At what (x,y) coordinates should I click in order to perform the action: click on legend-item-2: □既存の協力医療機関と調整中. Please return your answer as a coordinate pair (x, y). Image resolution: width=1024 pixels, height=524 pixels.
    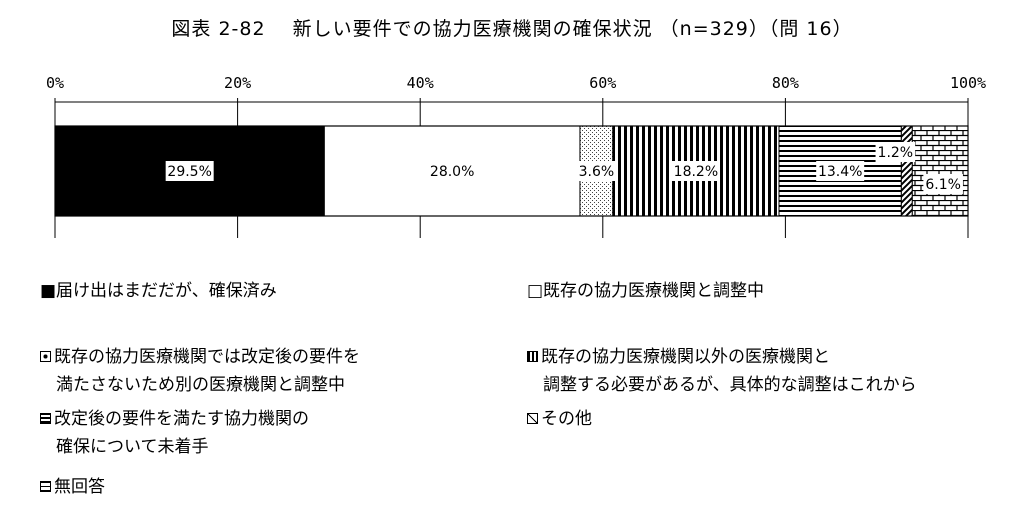
    Looking at the image, I should click on (645, 291).